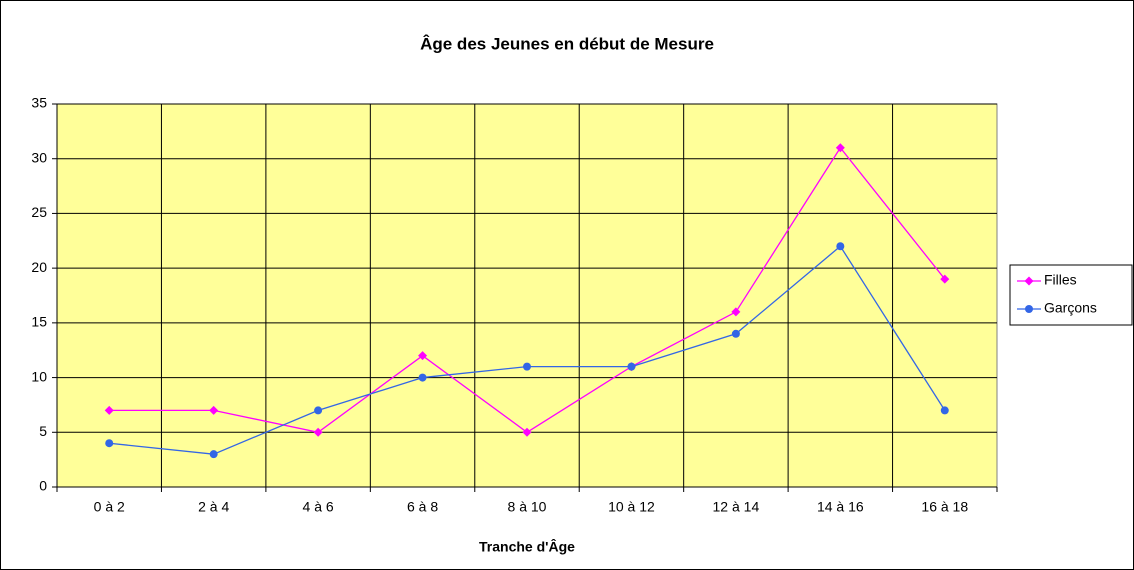 The image size is (1134, 570). What do you see at coordinates (109, 507) in the screenshot?
I see `x-tick-label: 0 à 2` at bounding box center [109, 507].